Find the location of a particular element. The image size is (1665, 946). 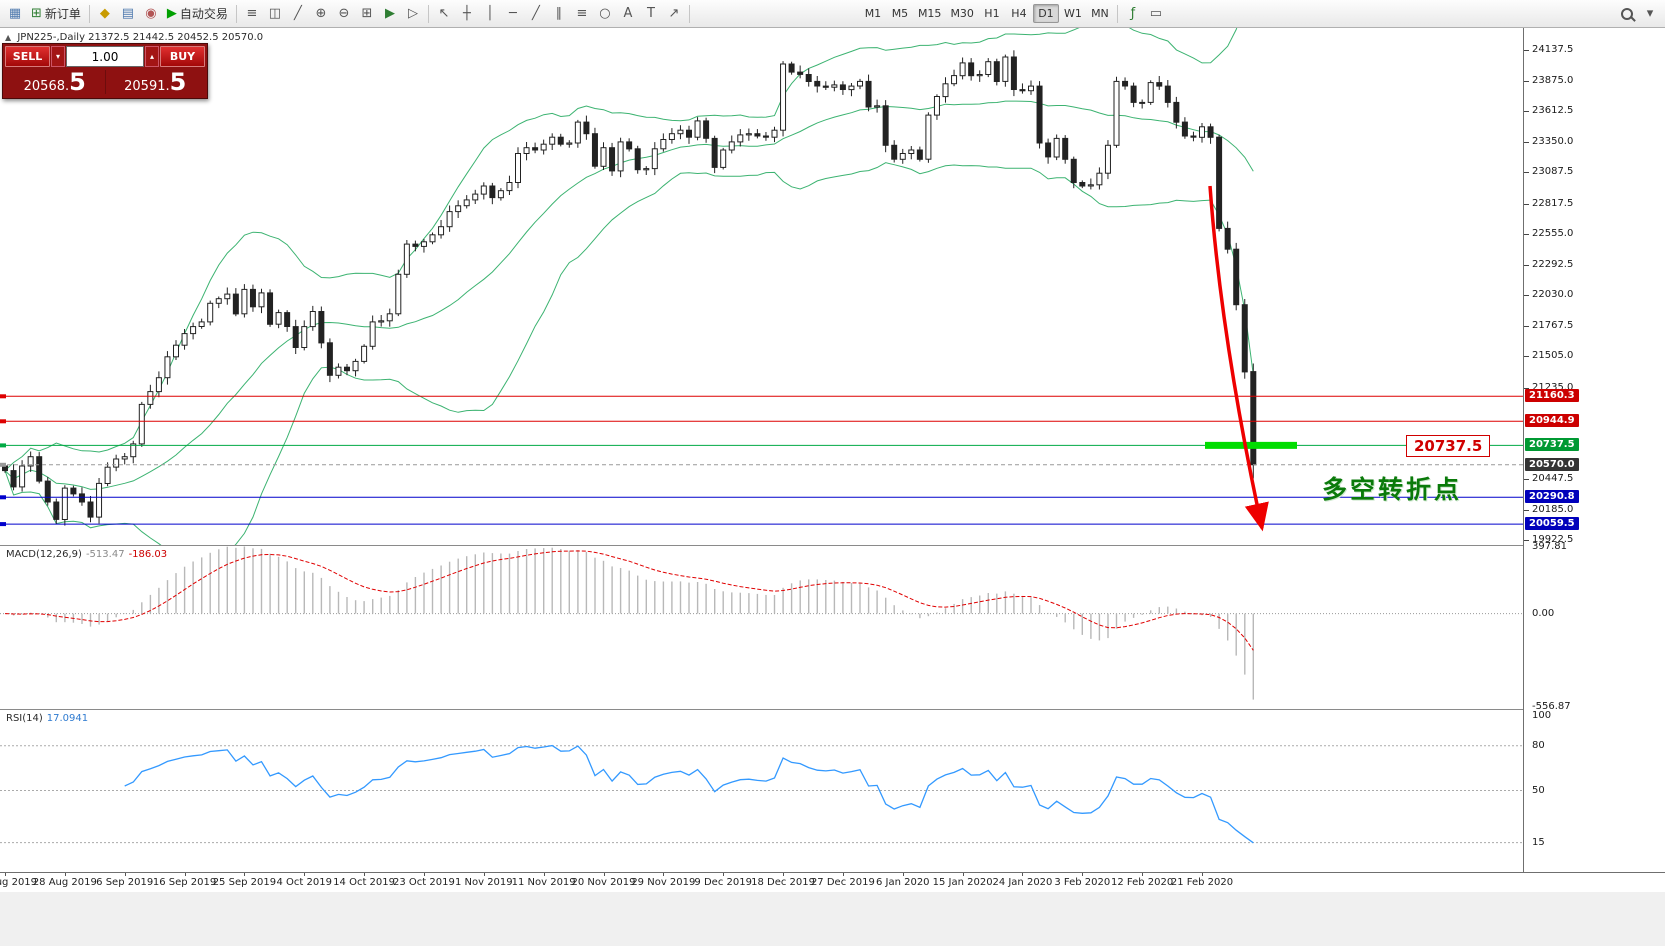

auto-scroll-icon: ▶ is located at coordinates (390, 14).